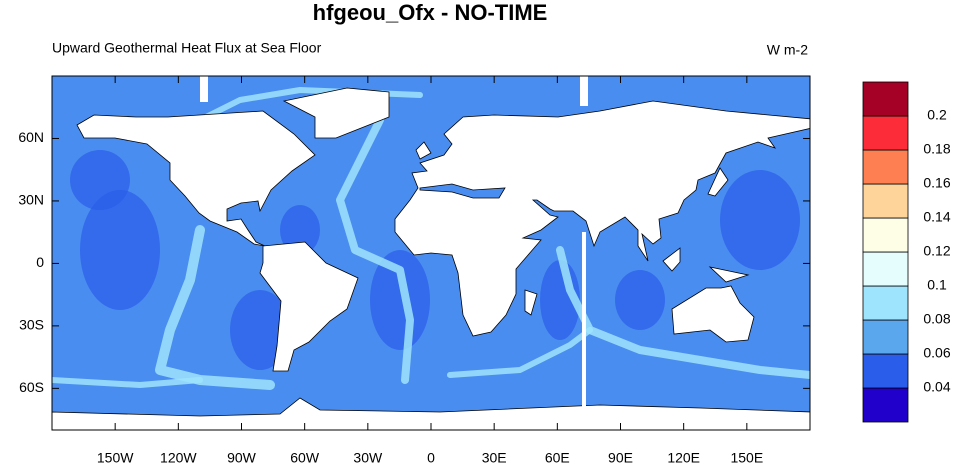 The height and width of the screenshot is (466, 953). Describe the element at coordinates (187, 48) in the screenshot. I see `subtitle: Upward Geothermal Heat Flux at Sea Floor` at that location.